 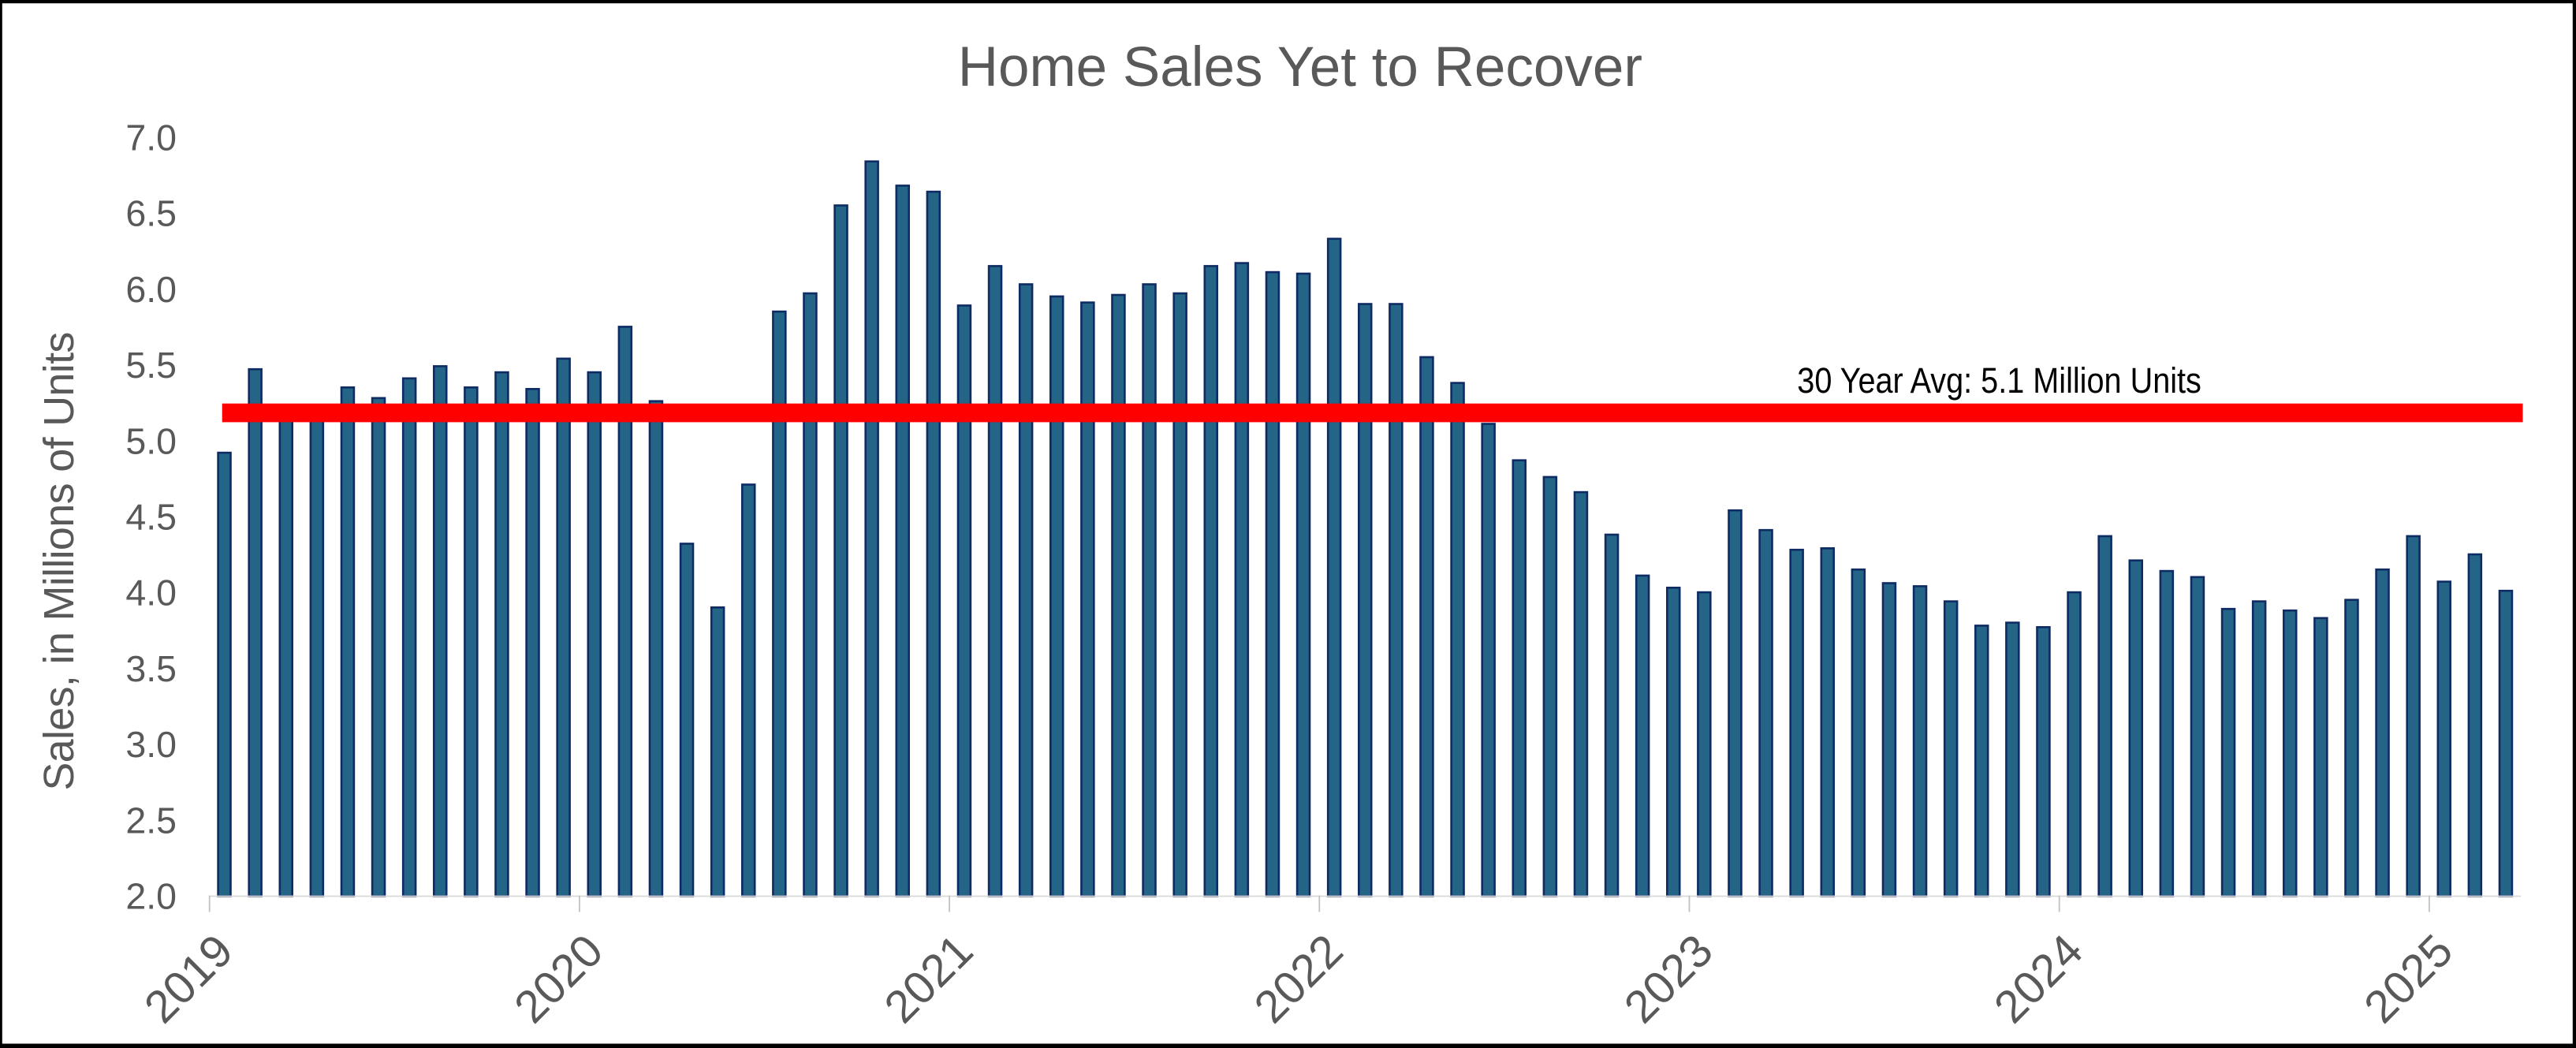 What do you see at coordinates (59, 561) in the screenshot?
I see `svg-text: Sales, in Millions of Units` at bounding box center [59, 561].